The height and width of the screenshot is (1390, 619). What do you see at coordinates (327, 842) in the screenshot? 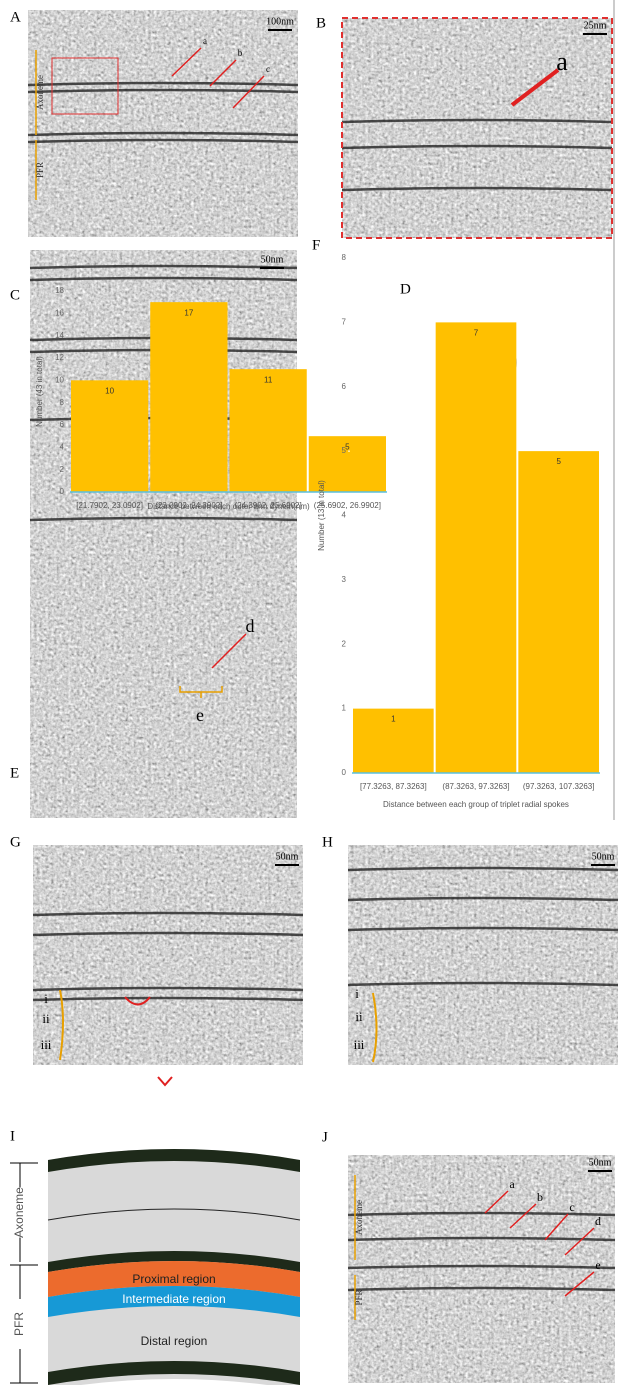
I see `panel-label: H` at bounding box center [327, 842].